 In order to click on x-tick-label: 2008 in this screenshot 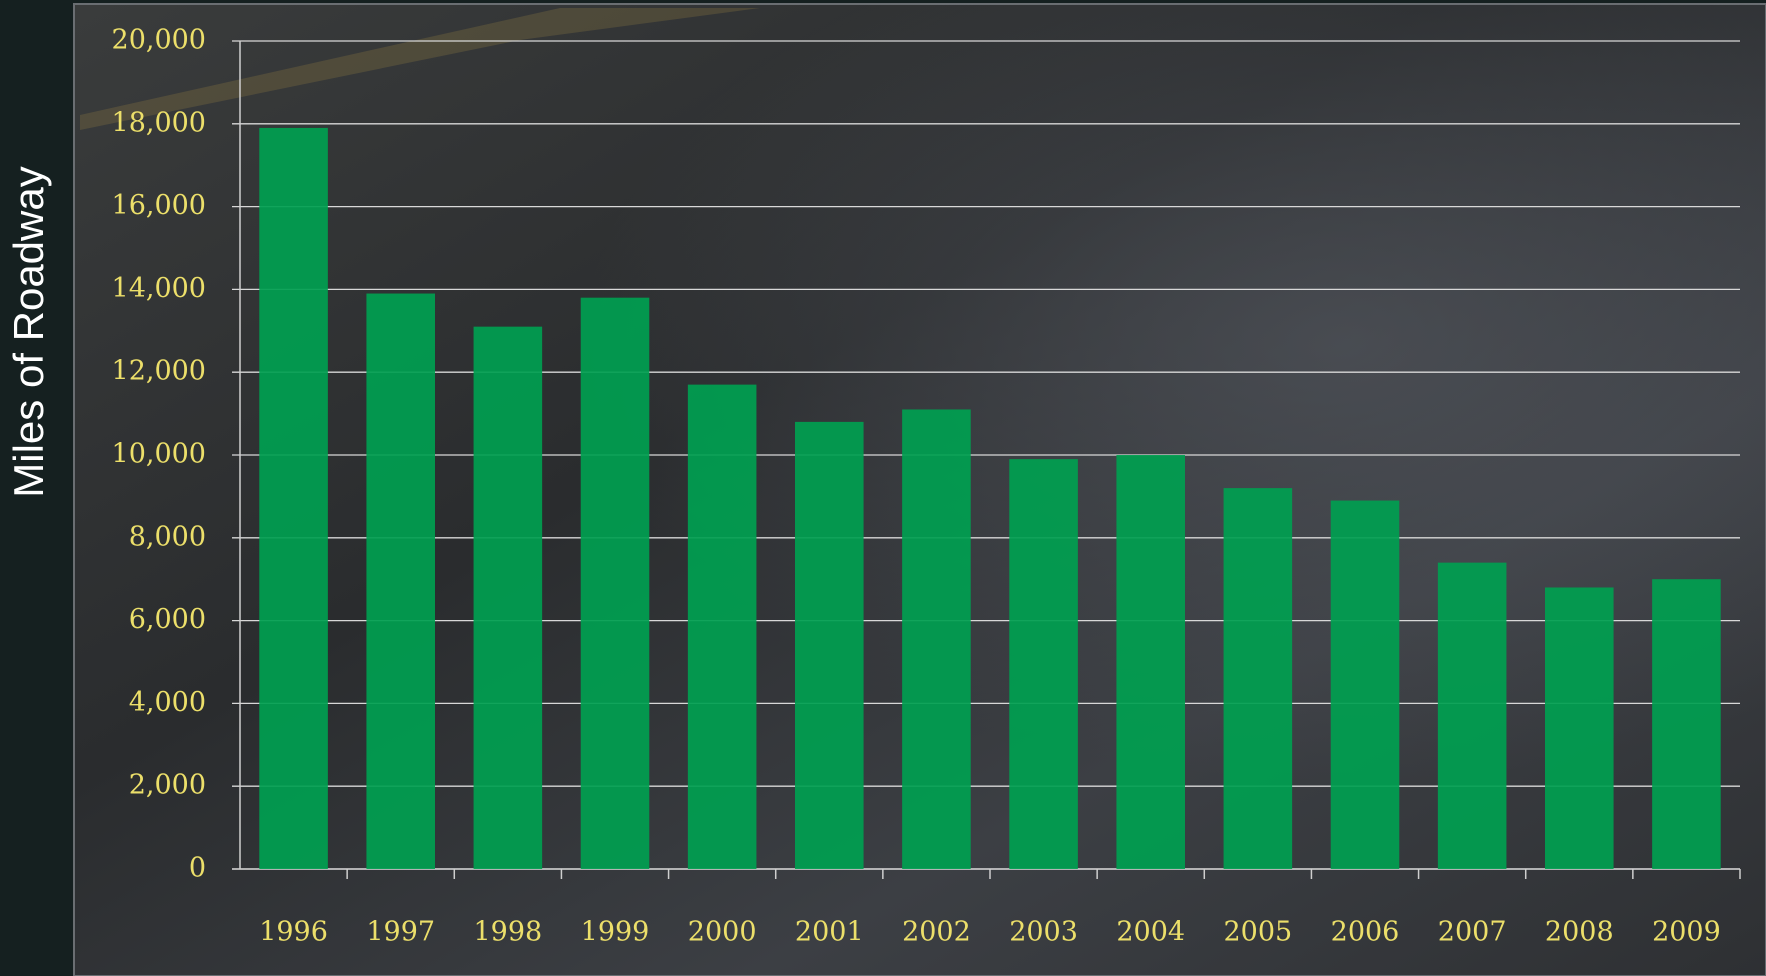, I will do `click(1579, 932)`.